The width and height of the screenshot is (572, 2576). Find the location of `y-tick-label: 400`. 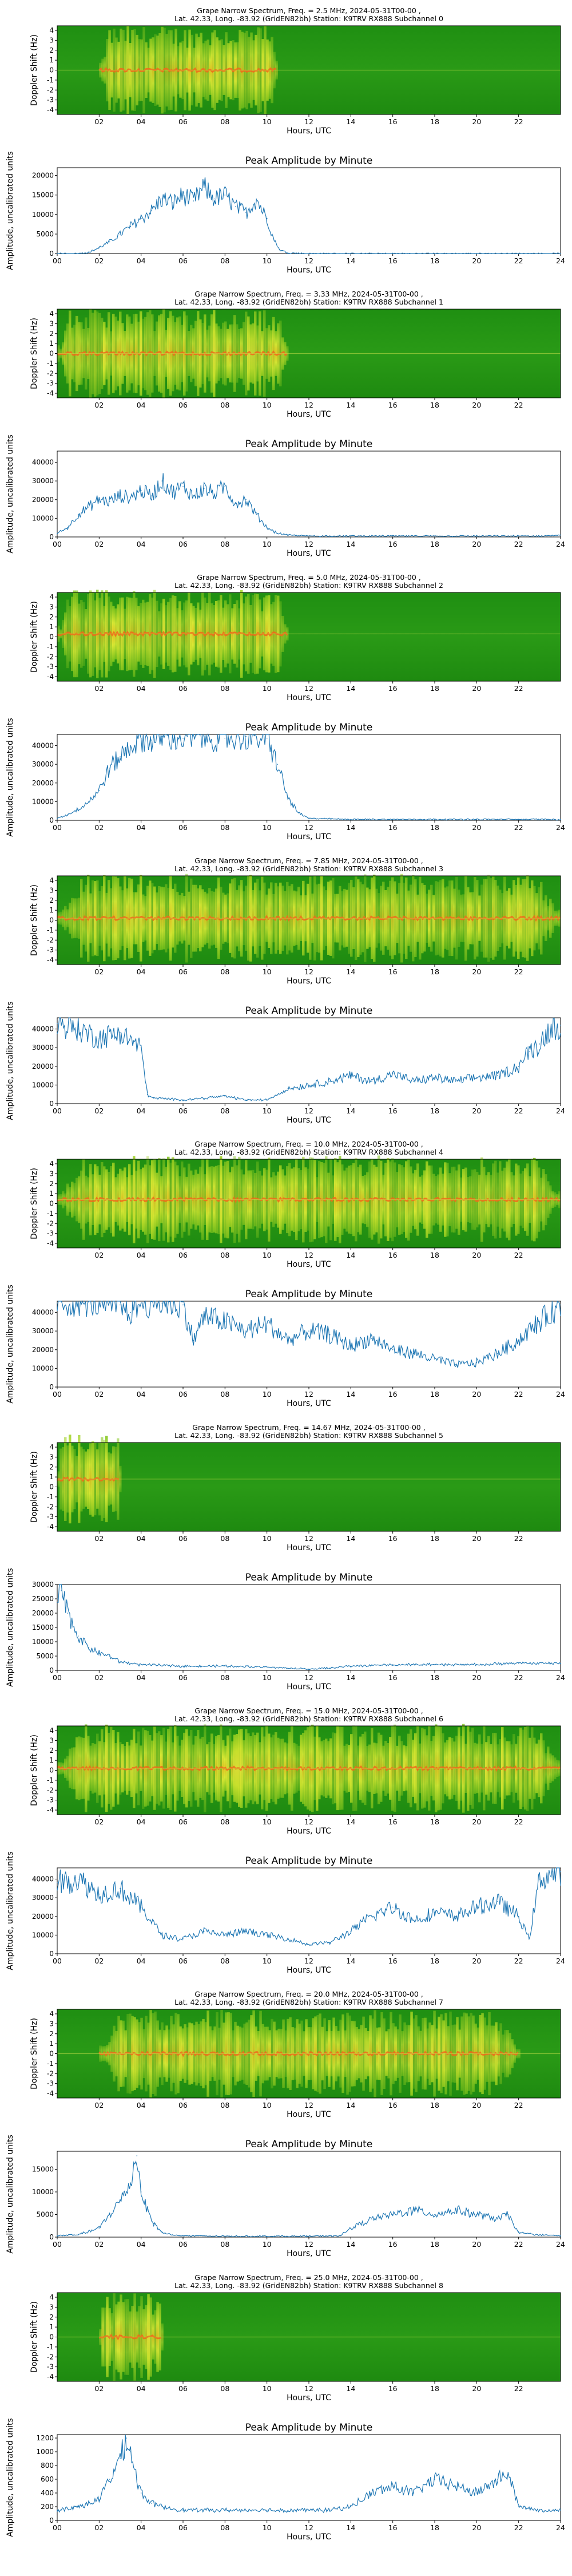

y-tick-label: 400 is located at coordinates (47, 2493).